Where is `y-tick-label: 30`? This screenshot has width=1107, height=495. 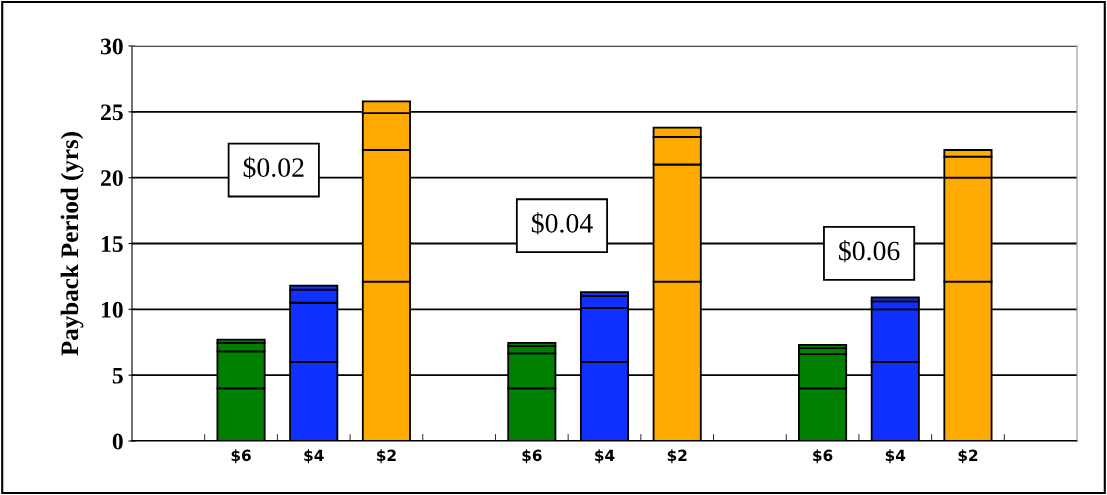 y-tick-label: 30 is located at coordinates (111, 46).